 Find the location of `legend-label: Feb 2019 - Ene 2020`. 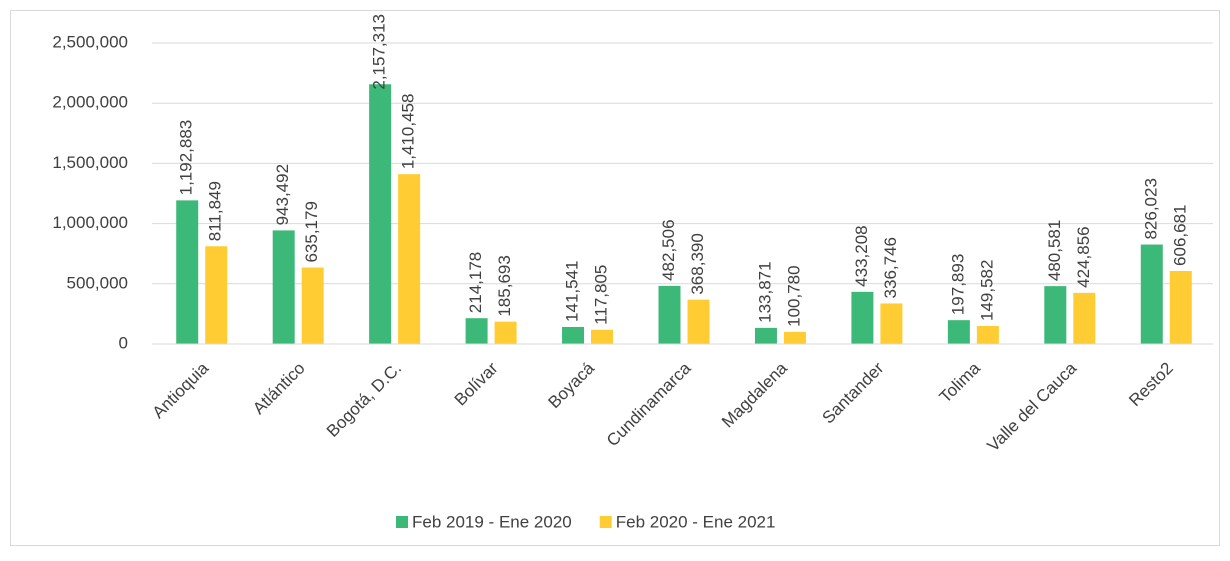

legend-label: Feb 2019 - Ene 2020 is located at coordinates (492, 521).